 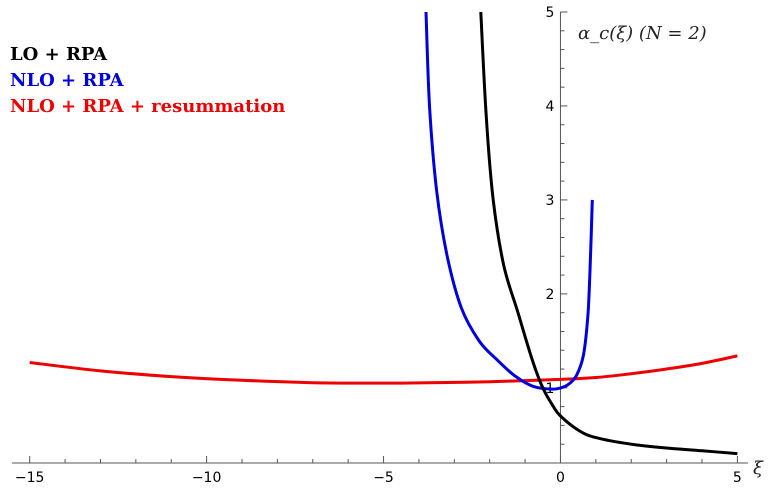 What do you see at coordinates (207, 478) in the screenshot?
I see `x-tick-label: −10` at bounding box center [207, 478].